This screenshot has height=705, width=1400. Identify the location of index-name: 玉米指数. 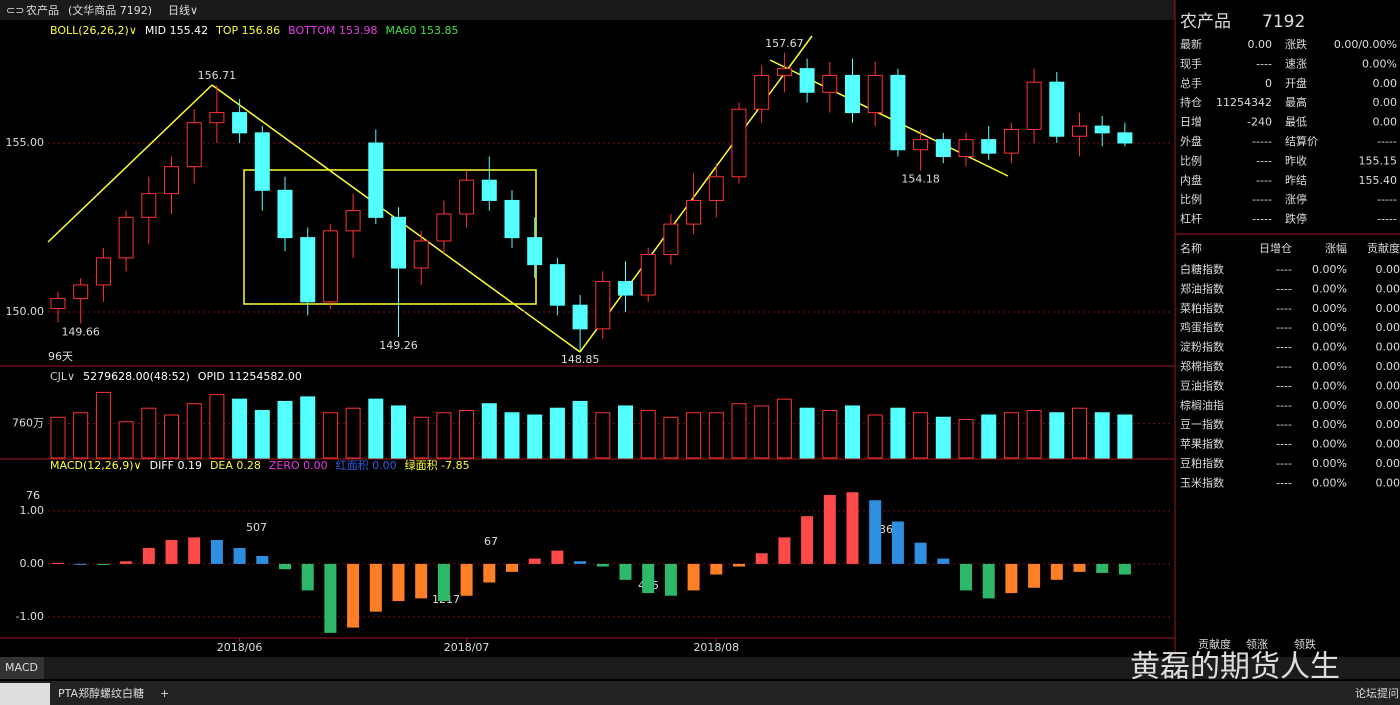
(1202, 482).